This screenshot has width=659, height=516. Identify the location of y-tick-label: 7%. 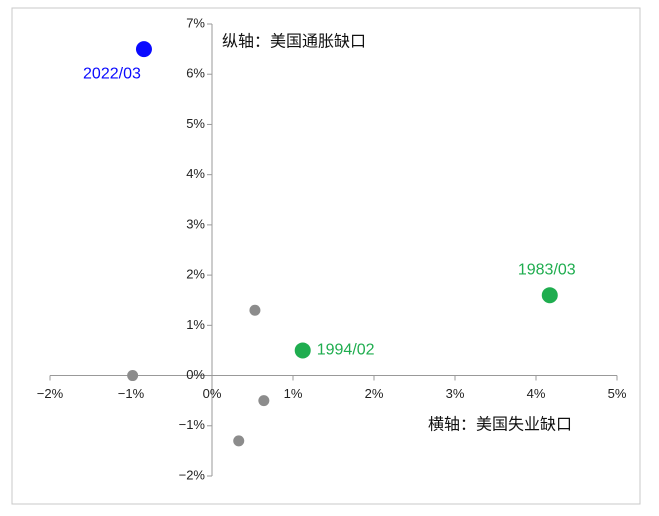
(195, 22).